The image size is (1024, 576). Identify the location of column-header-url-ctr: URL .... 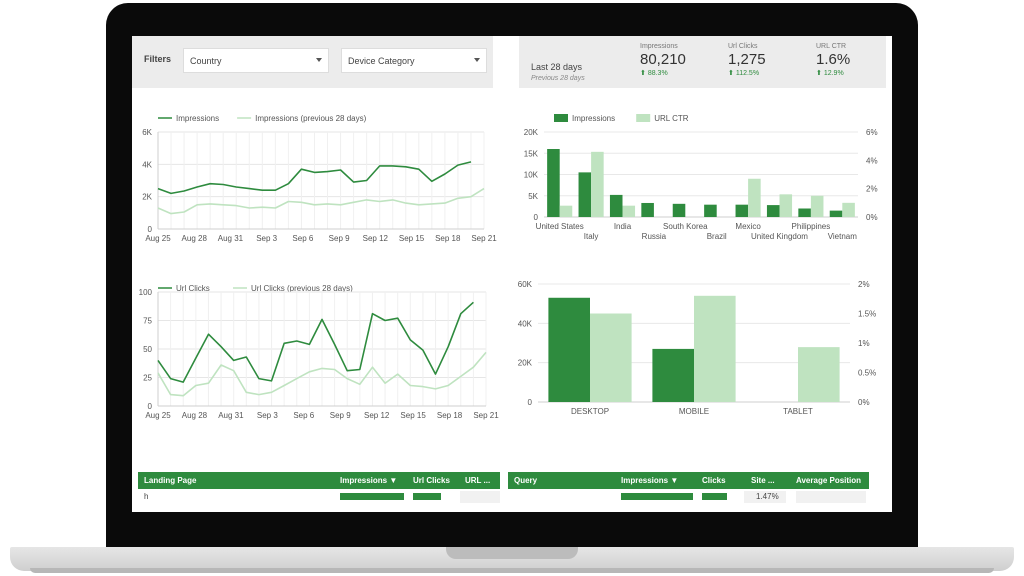
(478, 480).